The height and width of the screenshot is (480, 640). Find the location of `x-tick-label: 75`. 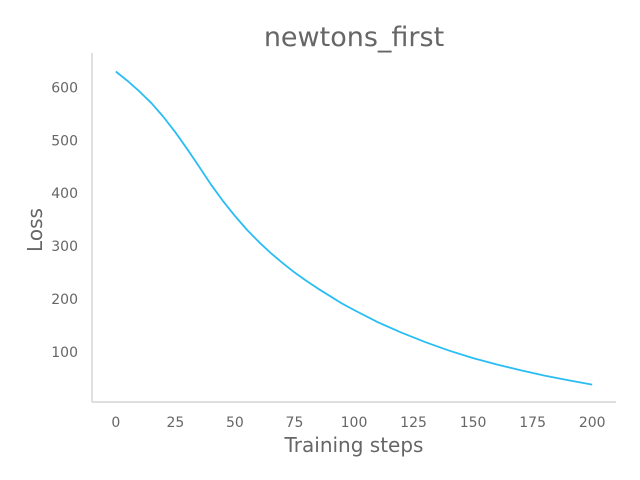

x-tick-label: 75 is located at coordinates (295, 423).